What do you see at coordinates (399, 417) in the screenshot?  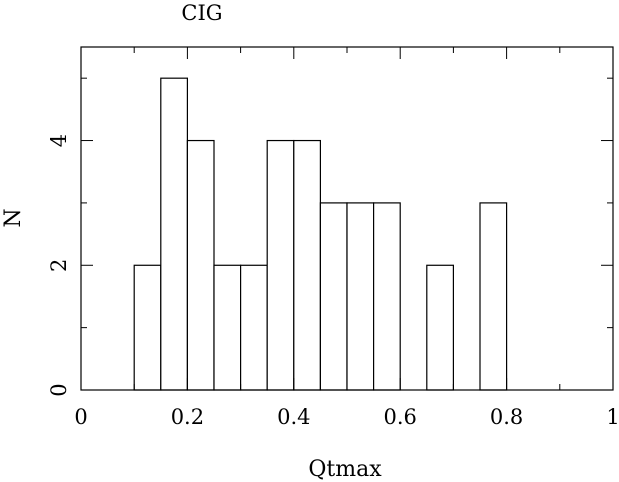 I see `x-tick-label: 0.6` at bounding box center [399, 417].